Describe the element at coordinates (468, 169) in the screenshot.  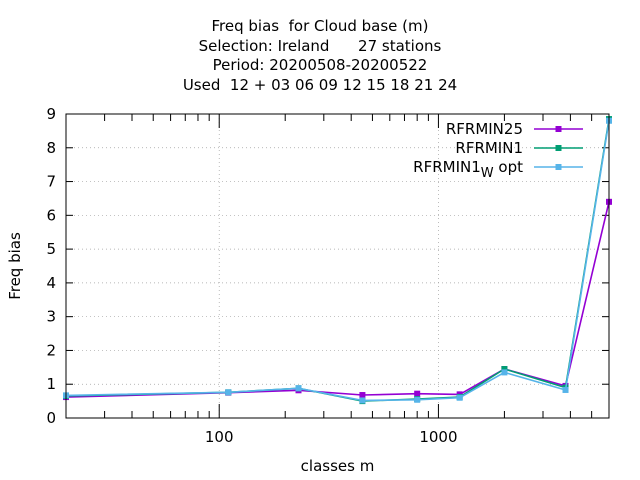
I see `legend-label: RFRMIN1W opt` at that location.